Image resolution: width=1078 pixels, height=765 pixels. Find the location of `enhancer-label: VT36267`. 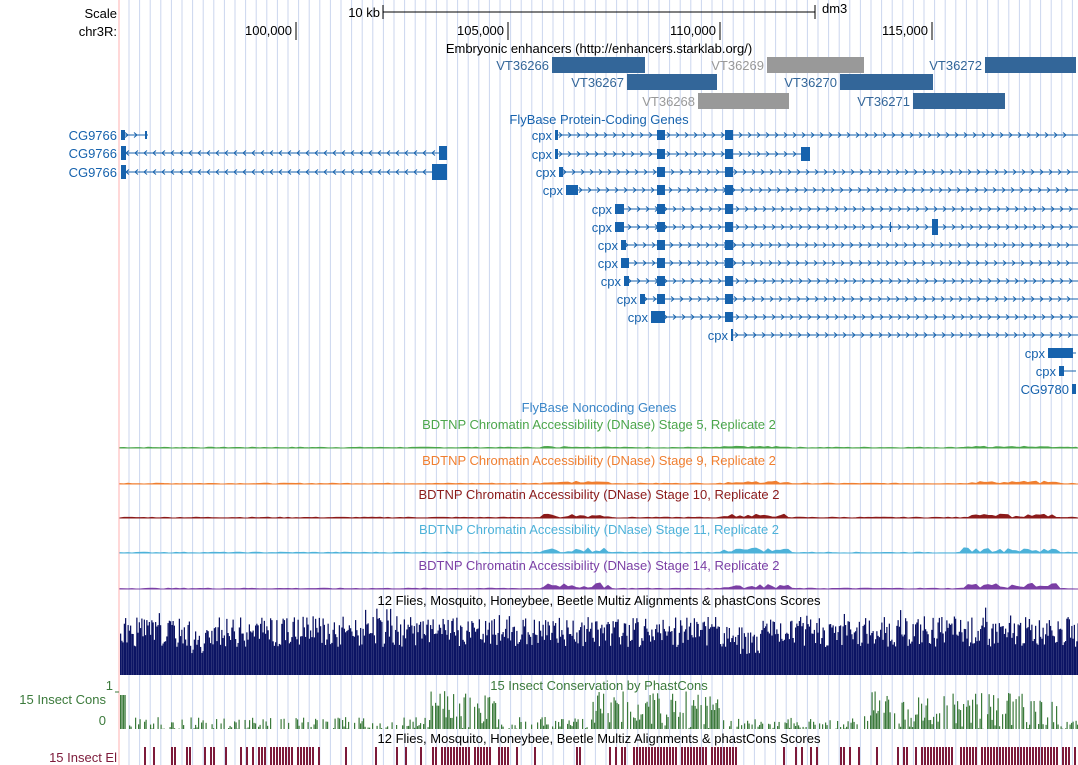

enhancer-label: VT36267 is located at coordinates (597, 82).